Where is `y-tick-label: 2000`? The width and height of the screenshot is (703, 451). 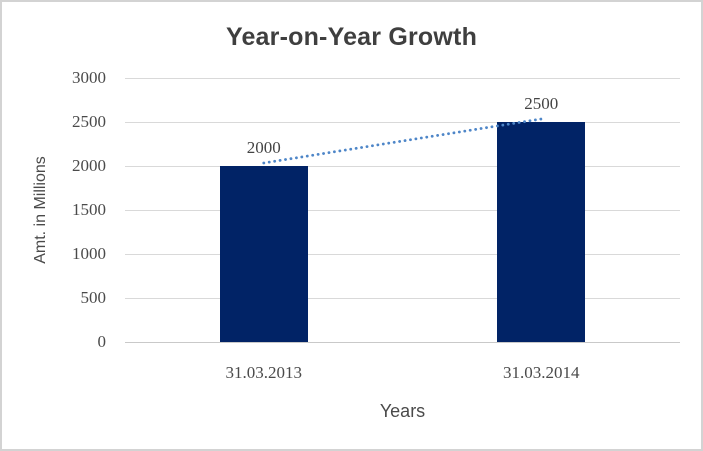 y-tick-label: 2000 is located at coordinates (89, 165).